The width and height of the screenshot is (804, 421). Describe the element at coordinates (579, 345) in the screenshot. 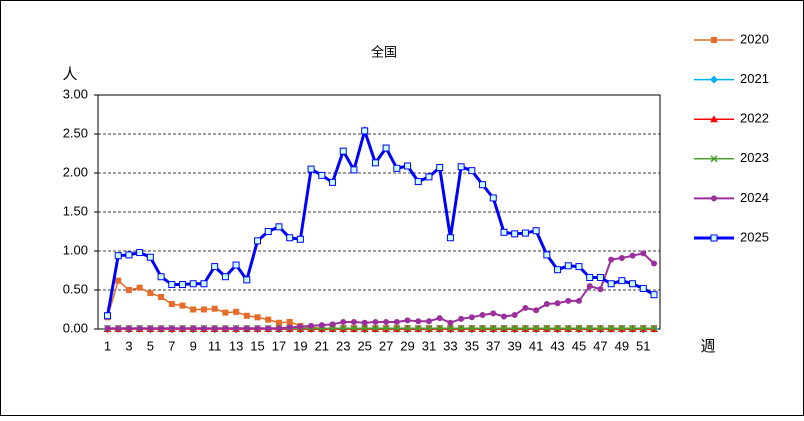

I see `x-tick-label: 45` at that location.